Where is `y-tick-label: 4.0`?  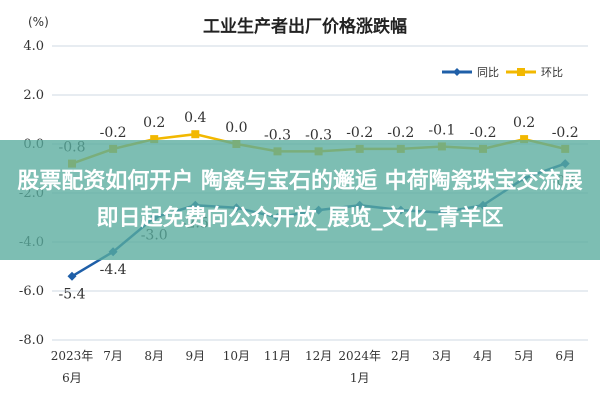
y-tick-label: 4.0 is located at coordinates (33, 46).